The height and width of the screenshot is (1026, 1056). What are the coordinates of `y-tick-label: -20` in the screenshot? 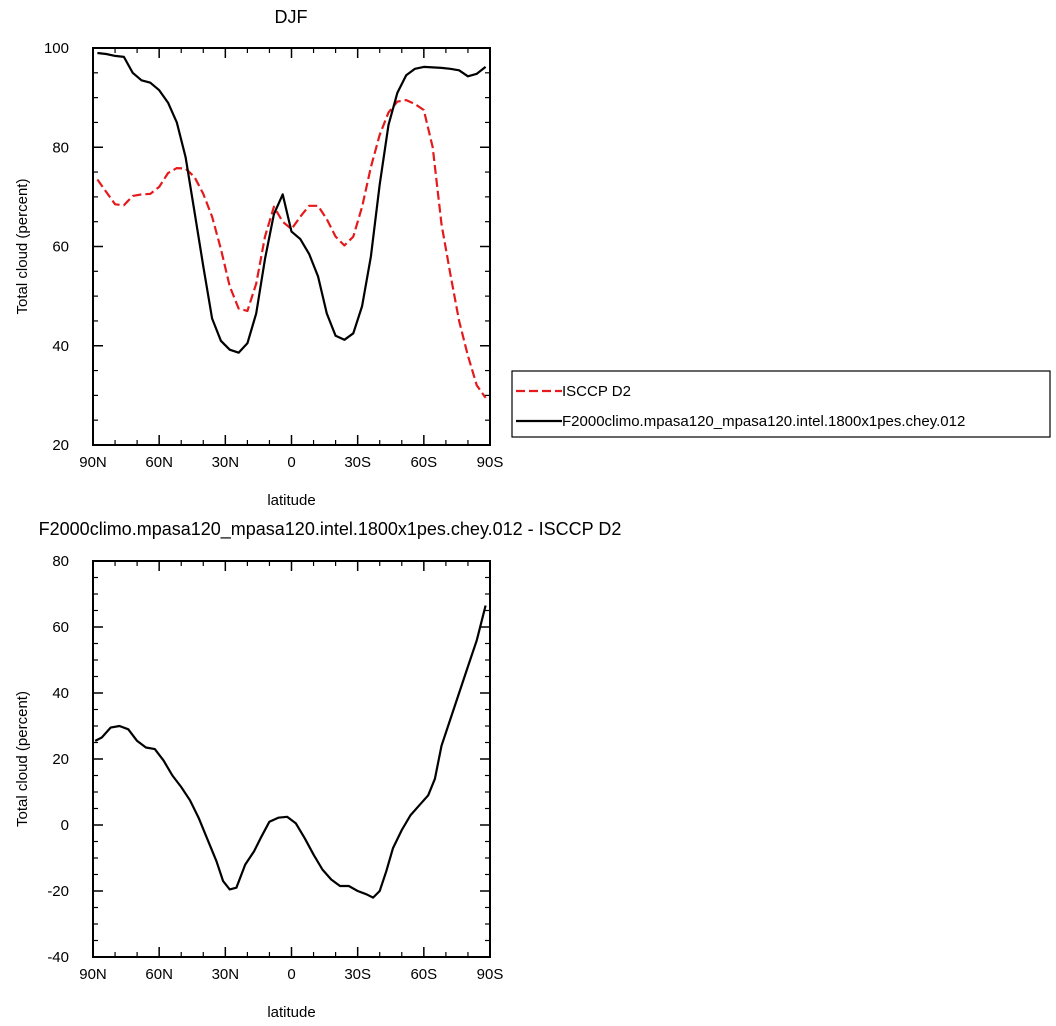 It's located at (58, 891).